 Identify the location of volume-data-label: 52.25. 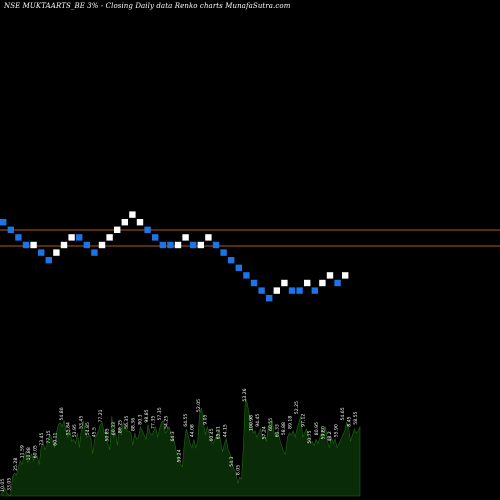
(297, 407).